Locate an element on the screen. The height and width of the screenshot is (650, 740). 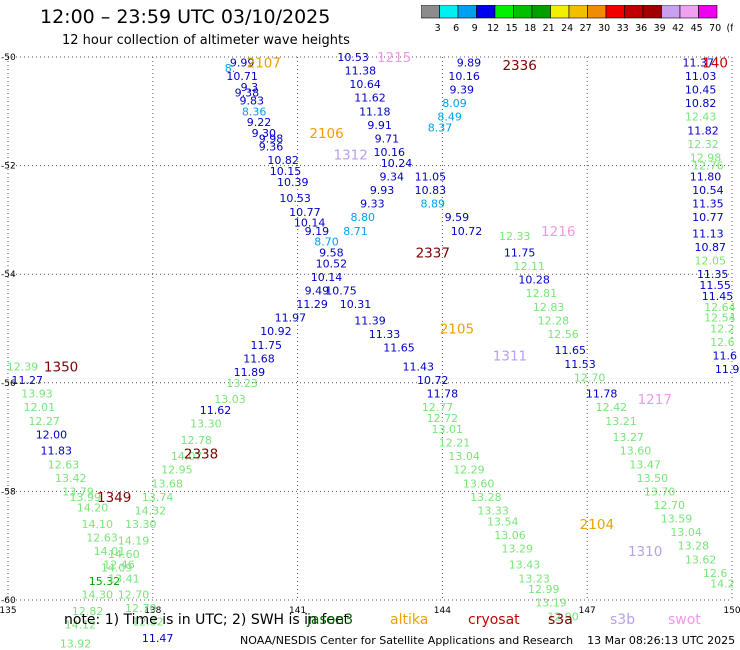
wave-height-point: 13.30 is located at coordinates (206, 424).